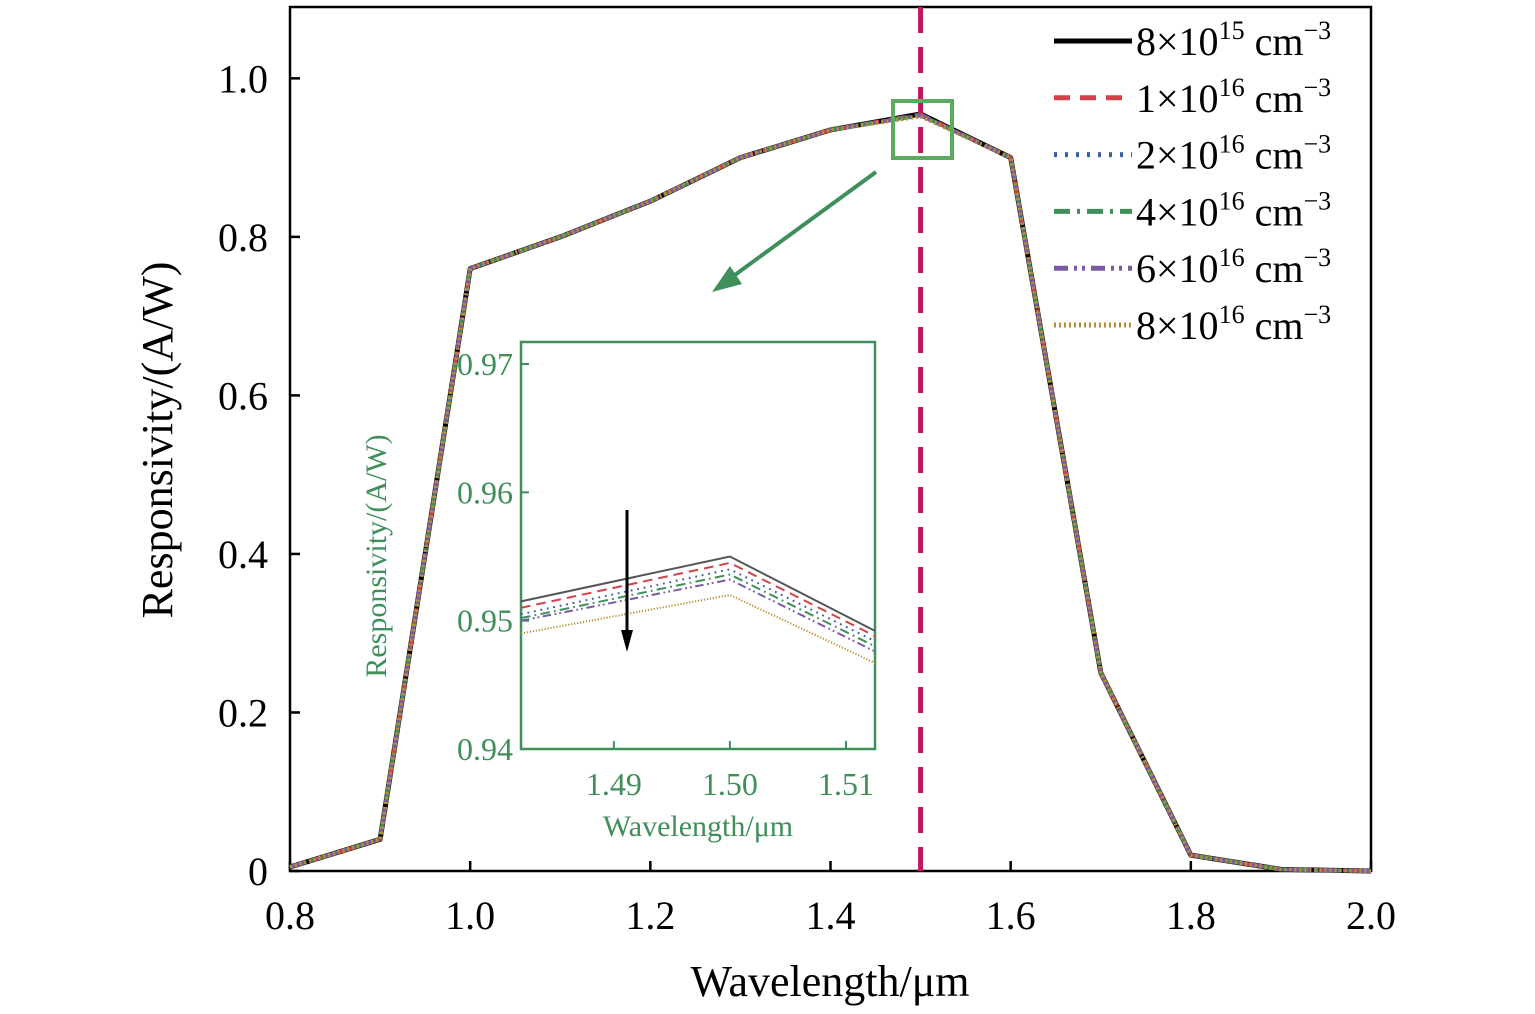 This screenshot has width=1535, height=1014. Describe the element at coordinates (831, 915) in the screenshot. I see `x-tick-label: 1.4` at that location.